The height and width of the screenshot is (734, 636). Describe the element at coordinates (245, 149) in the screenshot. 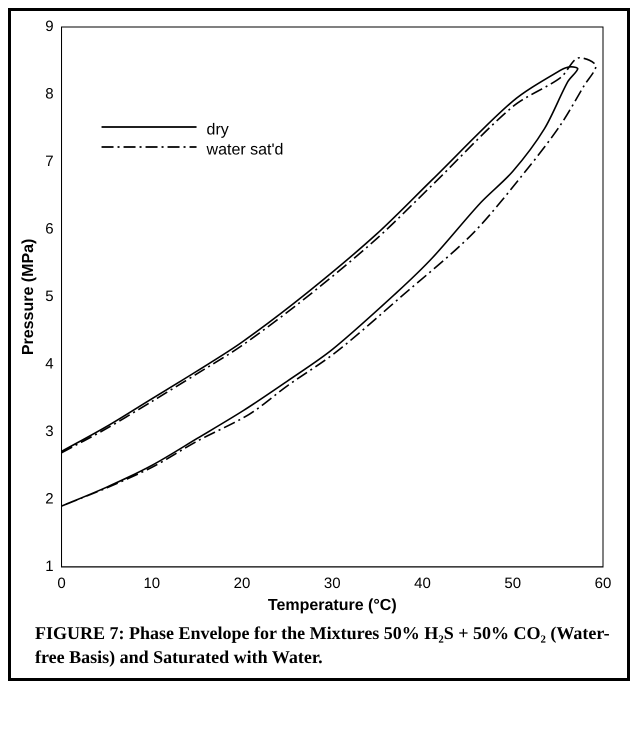

I see `text: water sat'd` at that location.